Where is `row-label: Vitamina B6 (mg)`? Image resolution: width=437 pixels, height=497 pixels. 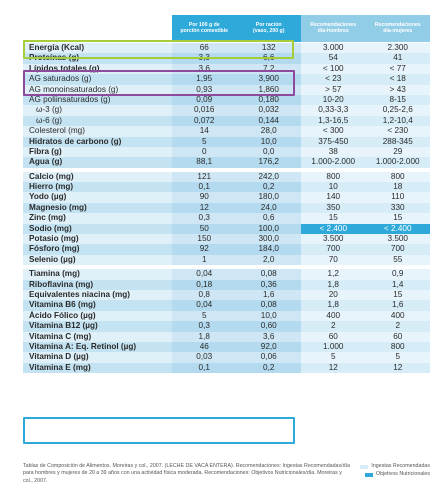
row-label: Vitamina B6 (mg) is located at coordinates (97, 305).